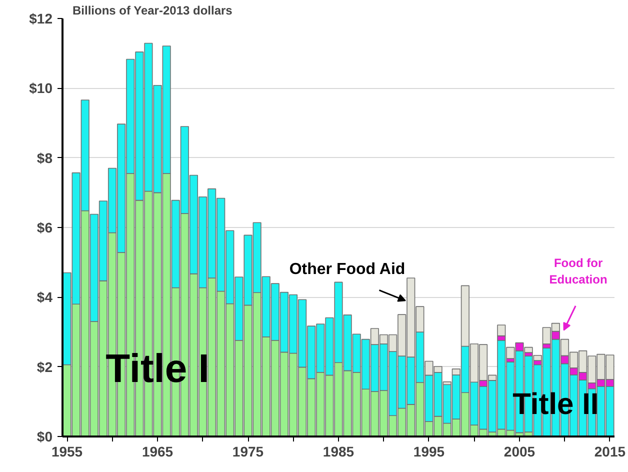 Image resolution: width=628 pixels, height=472 pixels. Describe the element at coordinates (338, 452) in the screenshot. I see `x-tick-label: 1985` at that location.